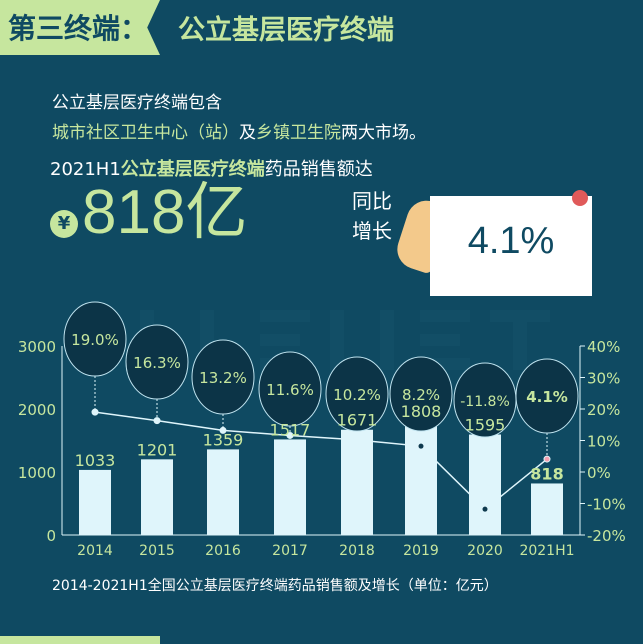 This screenshot has width=643, height=644. I want to click on left-tick-label: 0, so click(51, 536).